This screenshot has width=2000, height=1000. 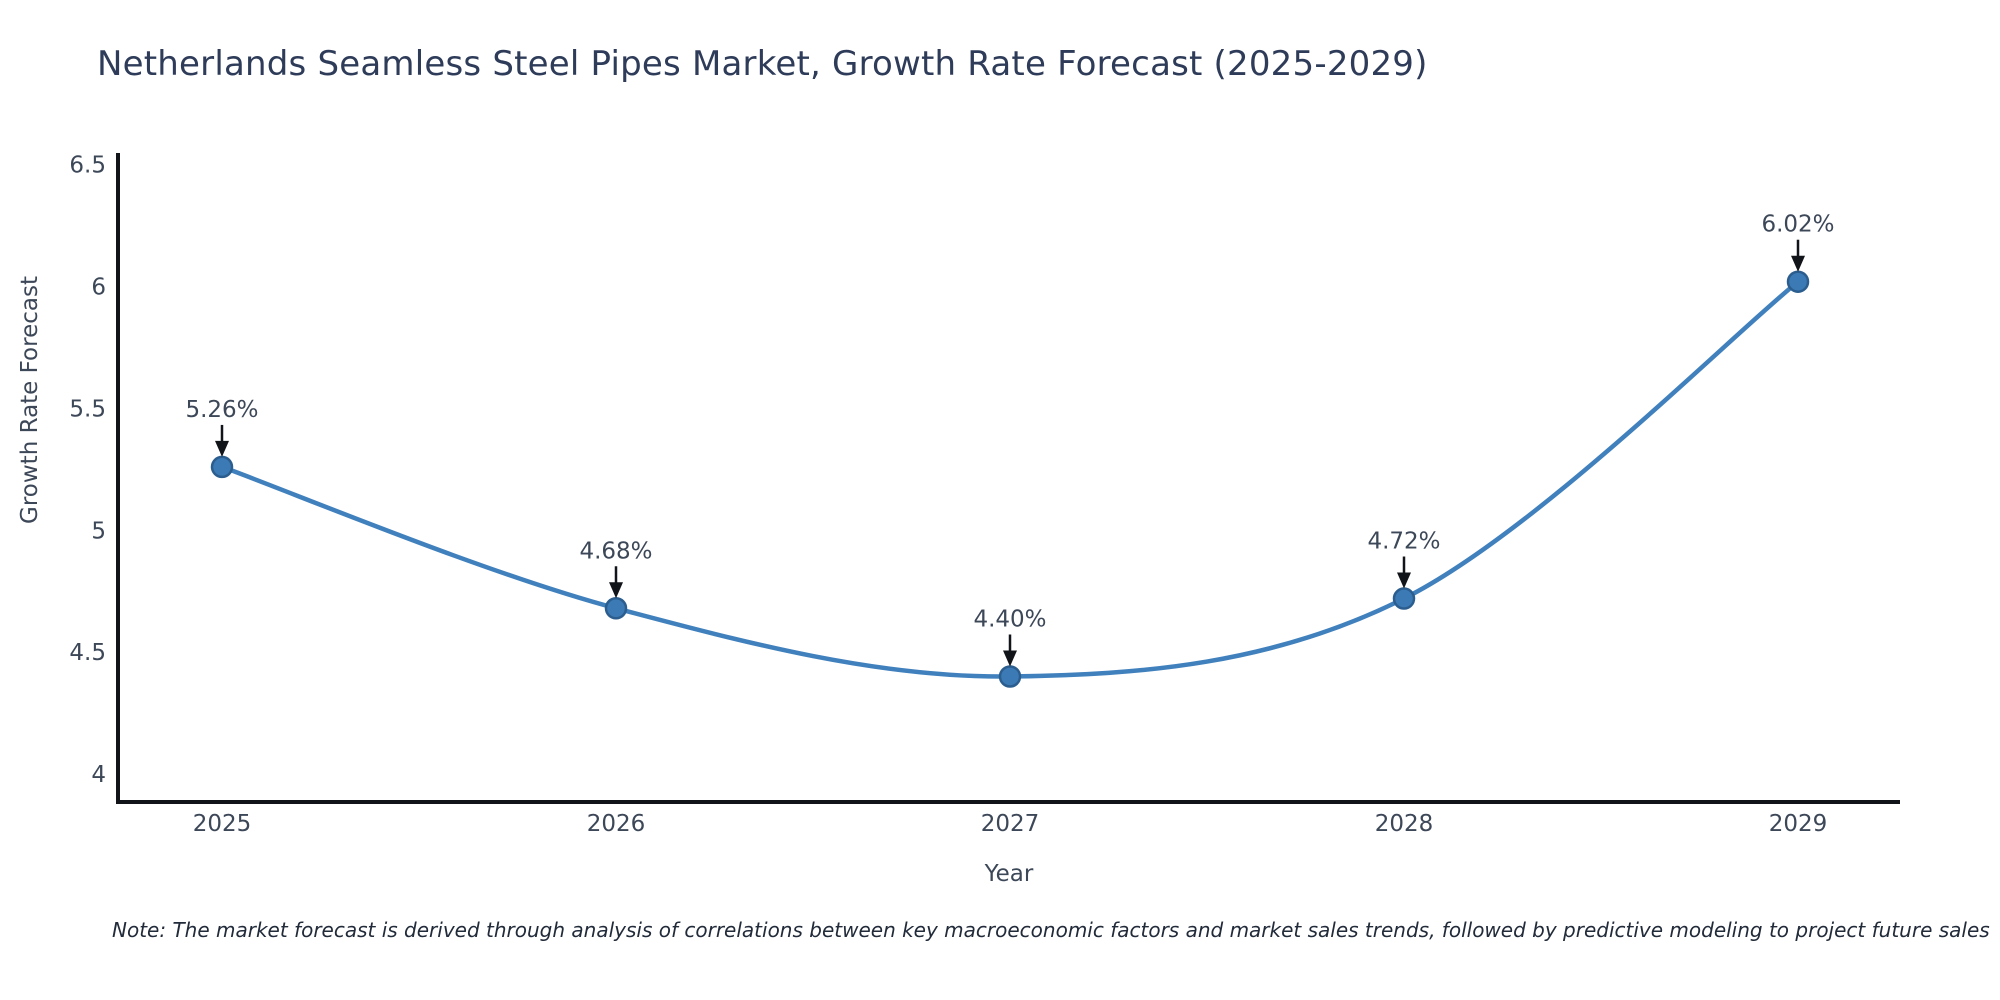 I want to click on x-tick-label: 2027, so click(x=1010, y=824).